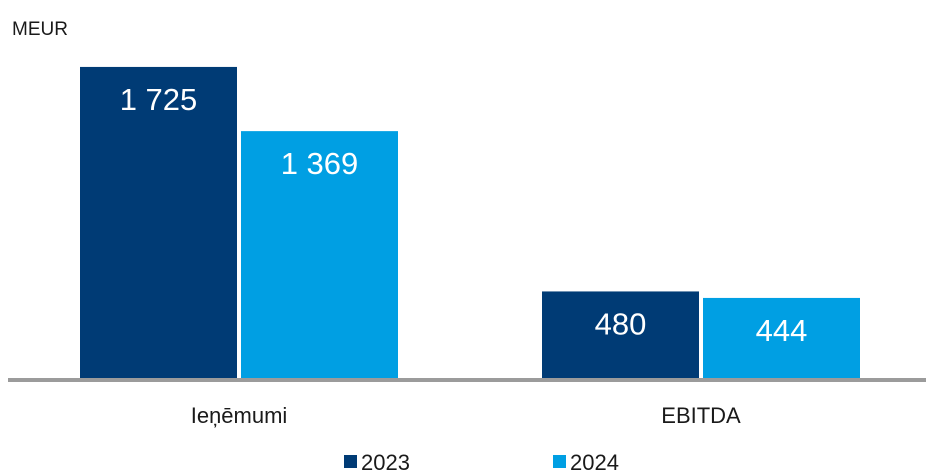  What do you see at coordinates (481, 462) in the screenshot?
I see `legend: 2023 2024` at bounding box center [481, 462].